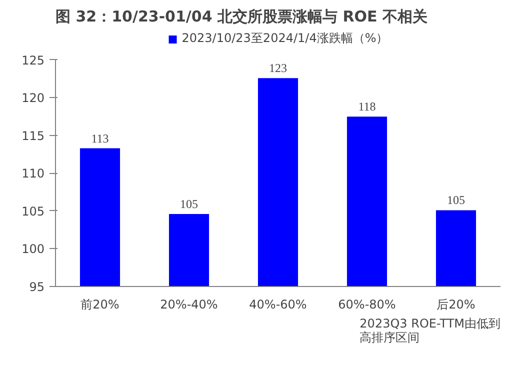  Describe the element at coordinates (33, 98) in the screenshot. I see `y-tick-label: 120` at that location.